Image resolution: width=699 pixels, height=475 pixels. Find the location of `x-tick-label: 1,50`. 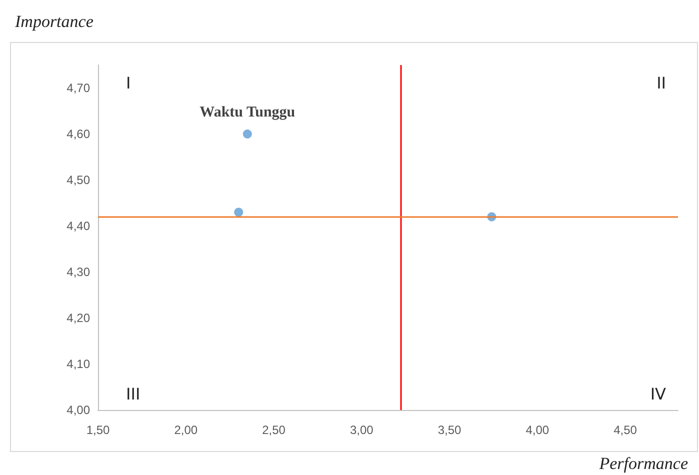

x-tick-label: 1,50 is located at coordinates (98, 430).